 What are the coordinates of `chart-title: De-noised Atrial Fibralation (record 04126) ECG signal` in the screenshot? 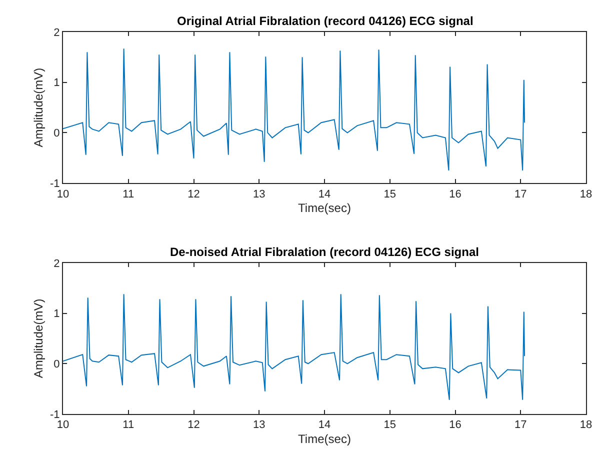 It's located at (324, 252).